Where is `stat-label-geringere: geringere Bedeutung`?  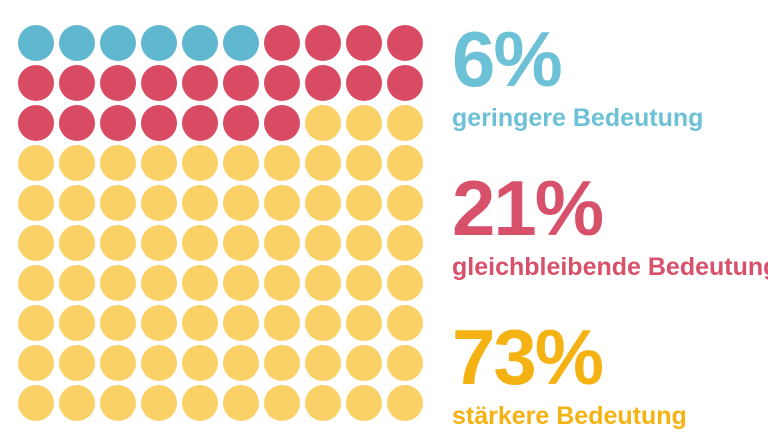
stat-label-geringere: geringere Bedeutung is located at coordinates (578, 118).